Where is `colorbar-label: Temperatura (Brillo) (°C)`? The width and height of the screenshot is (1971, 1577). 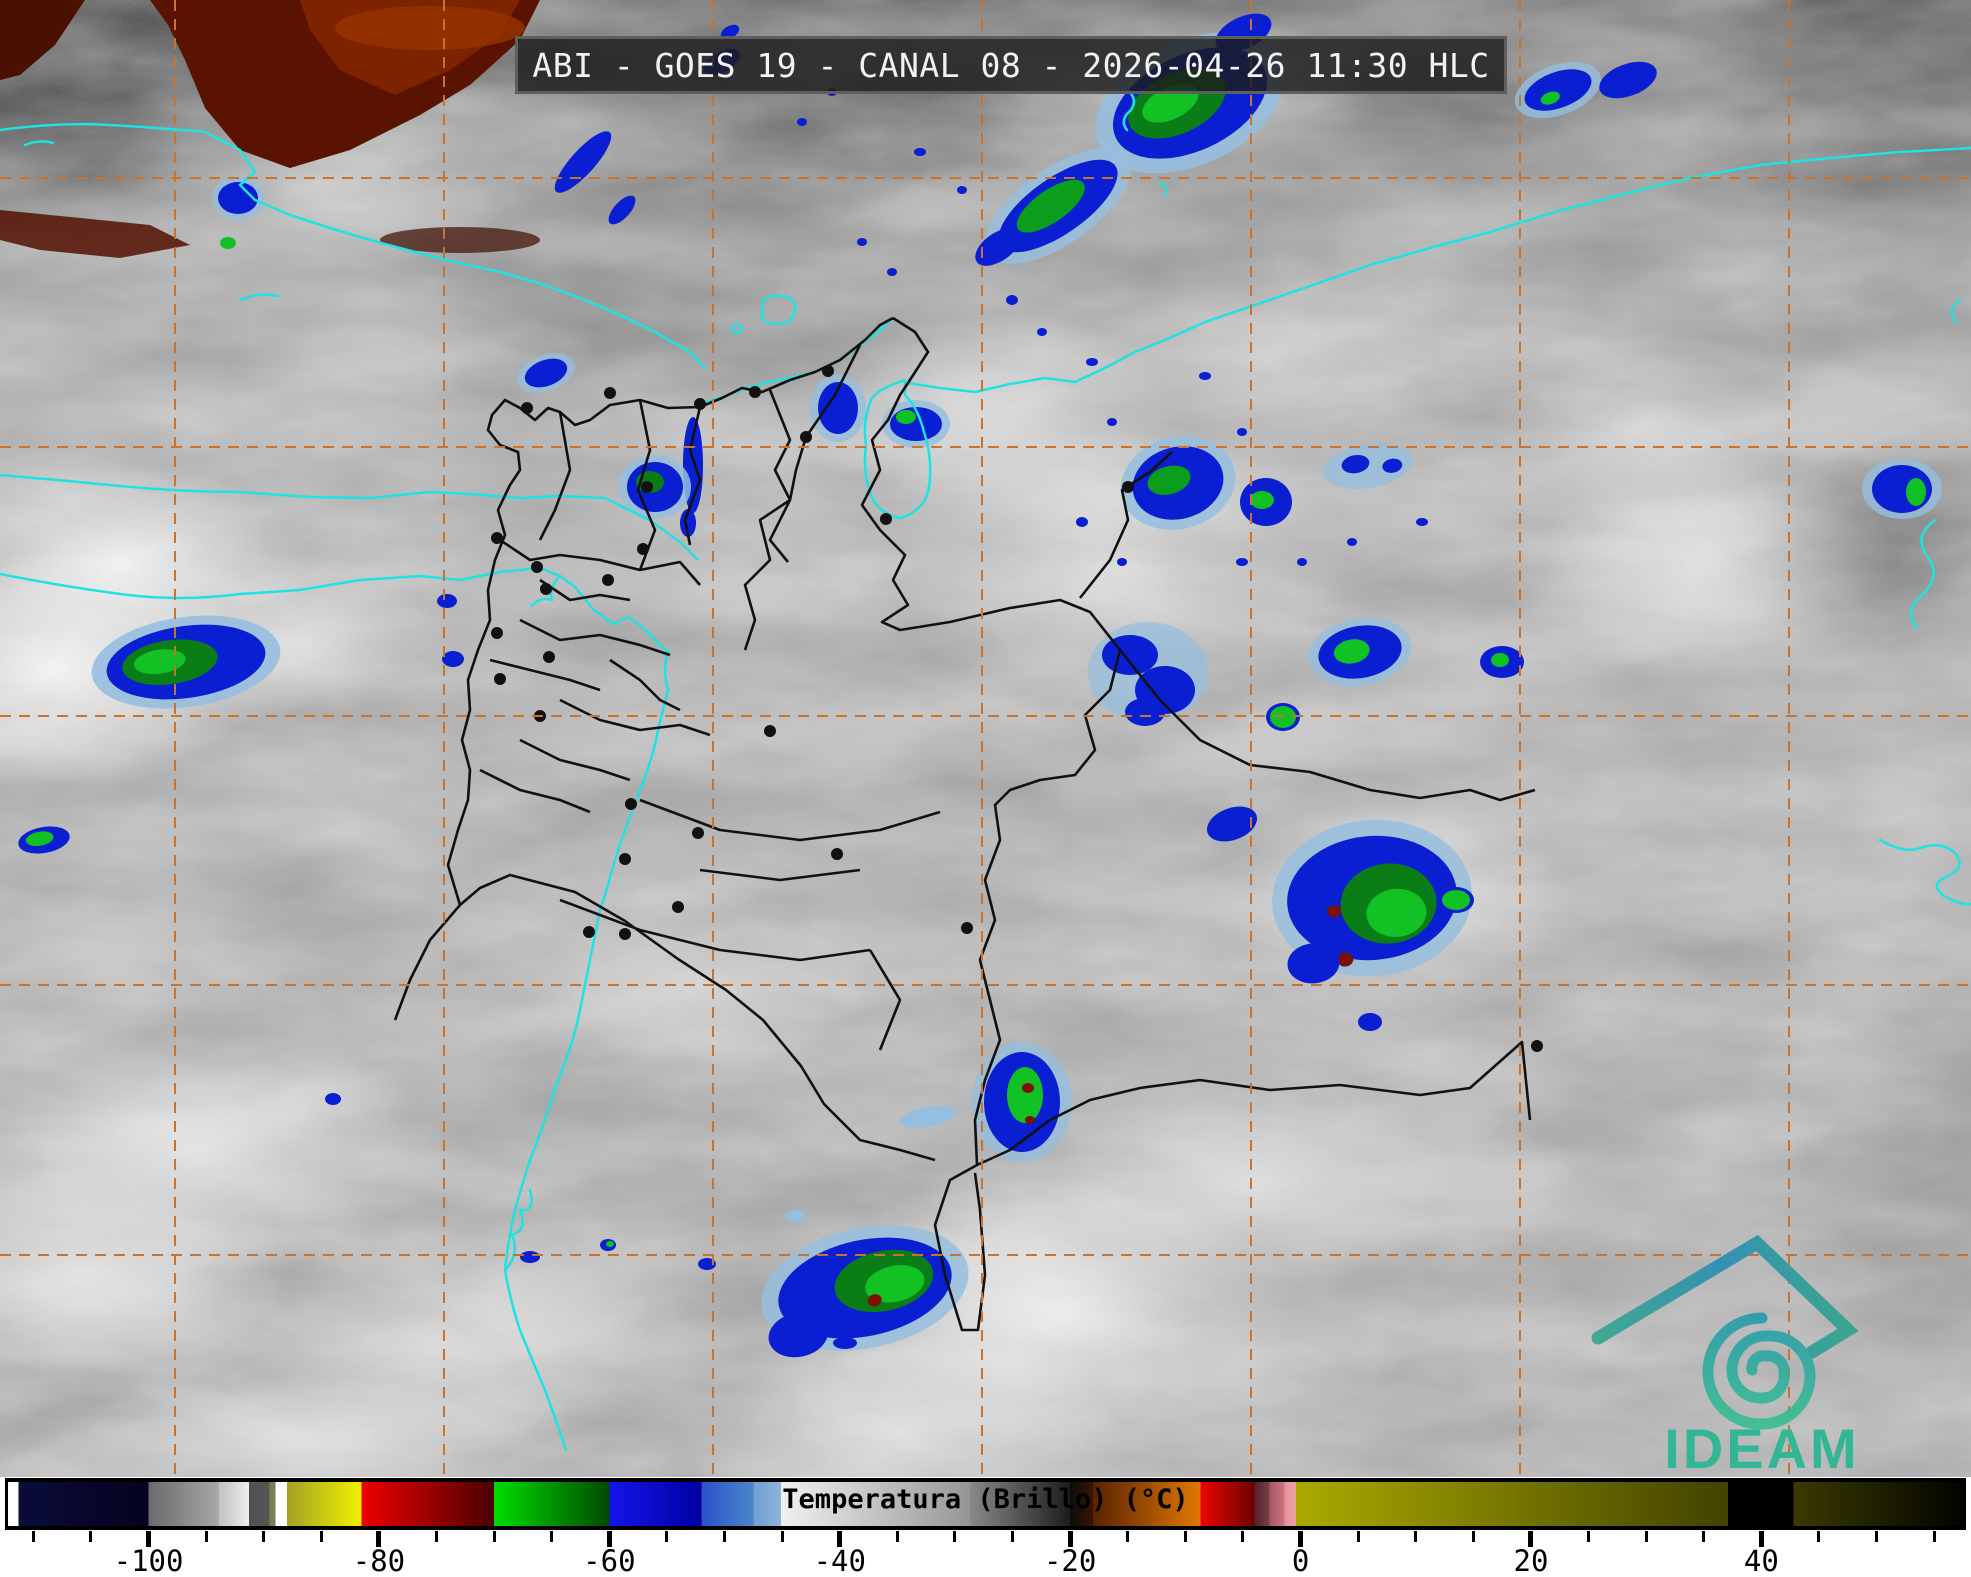
colorbar-label: Temperatura (Brillo) (°C) is located at coordinates (985, 1499).